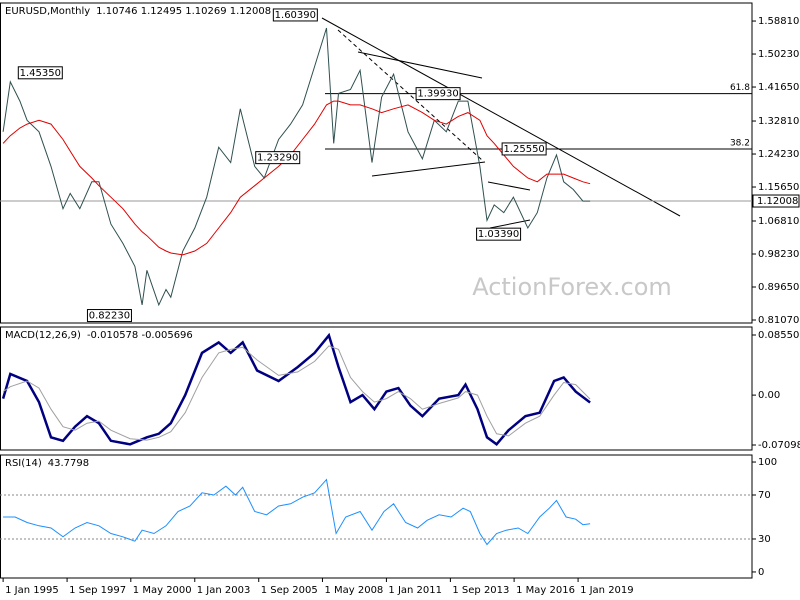 This screenshot has height=600, width=800. What do you see at coordinates (778, 221) in the screenshot?
I see `y-tick-label: 1.06810` at bounding box center [778, 221].